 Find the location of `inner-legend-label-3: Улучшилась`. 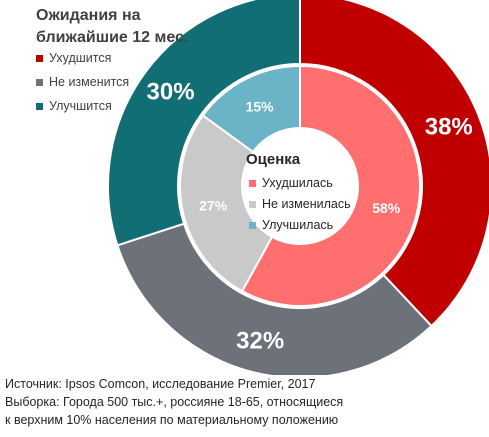

inner-legend-label-3: Улучшилась is located at coordinates (297, 225).